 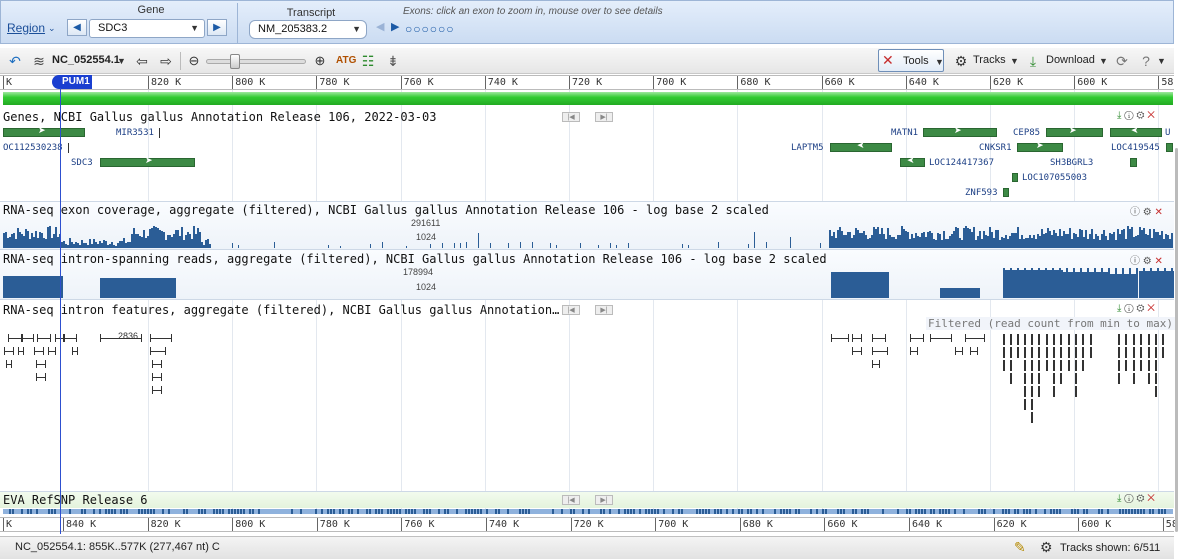 I want to click on gene-label-laptm5: LAPTM5, so click(x=807, y=148).